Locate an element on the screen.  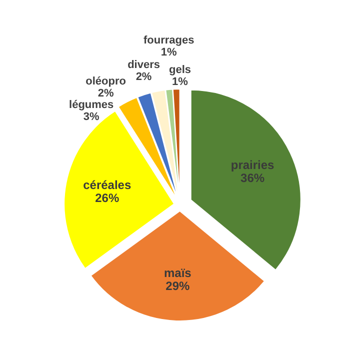
data-label: 36% is located at coordinates (252, 177).